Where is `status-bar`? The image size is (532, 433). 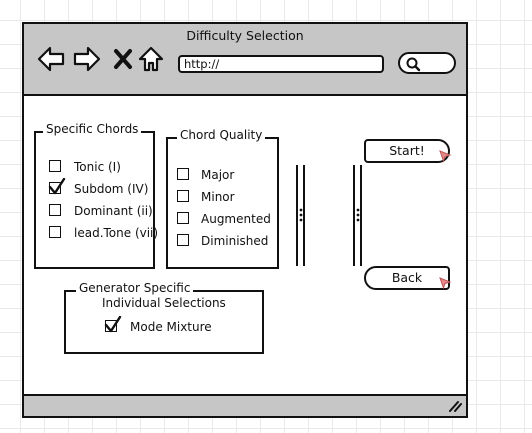
status-bar is located at coordinates (245, 405).